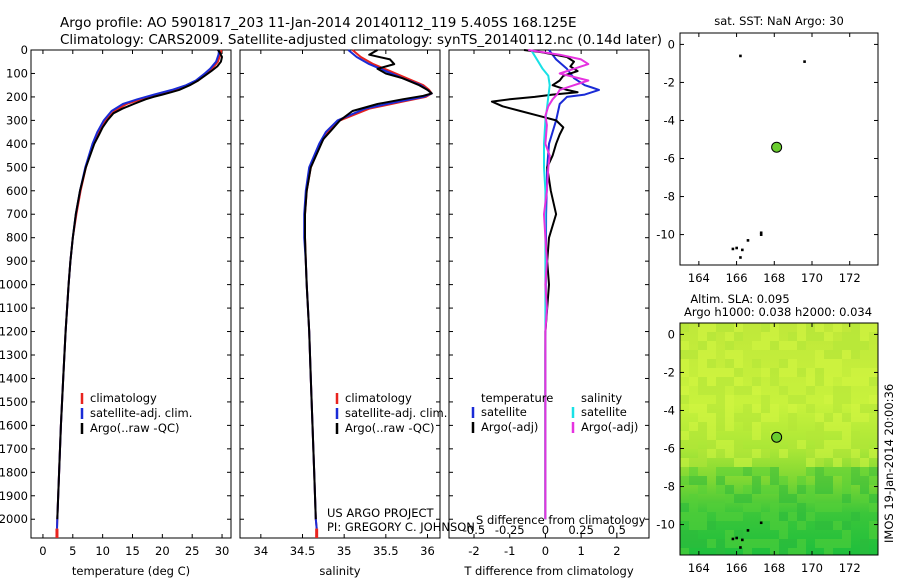 Image resolution: width=900 pixels, height=580 pixels. Describe the element at coordinates (580, 551) in the screenshot. I see `x-tick-label: 1` at that location.